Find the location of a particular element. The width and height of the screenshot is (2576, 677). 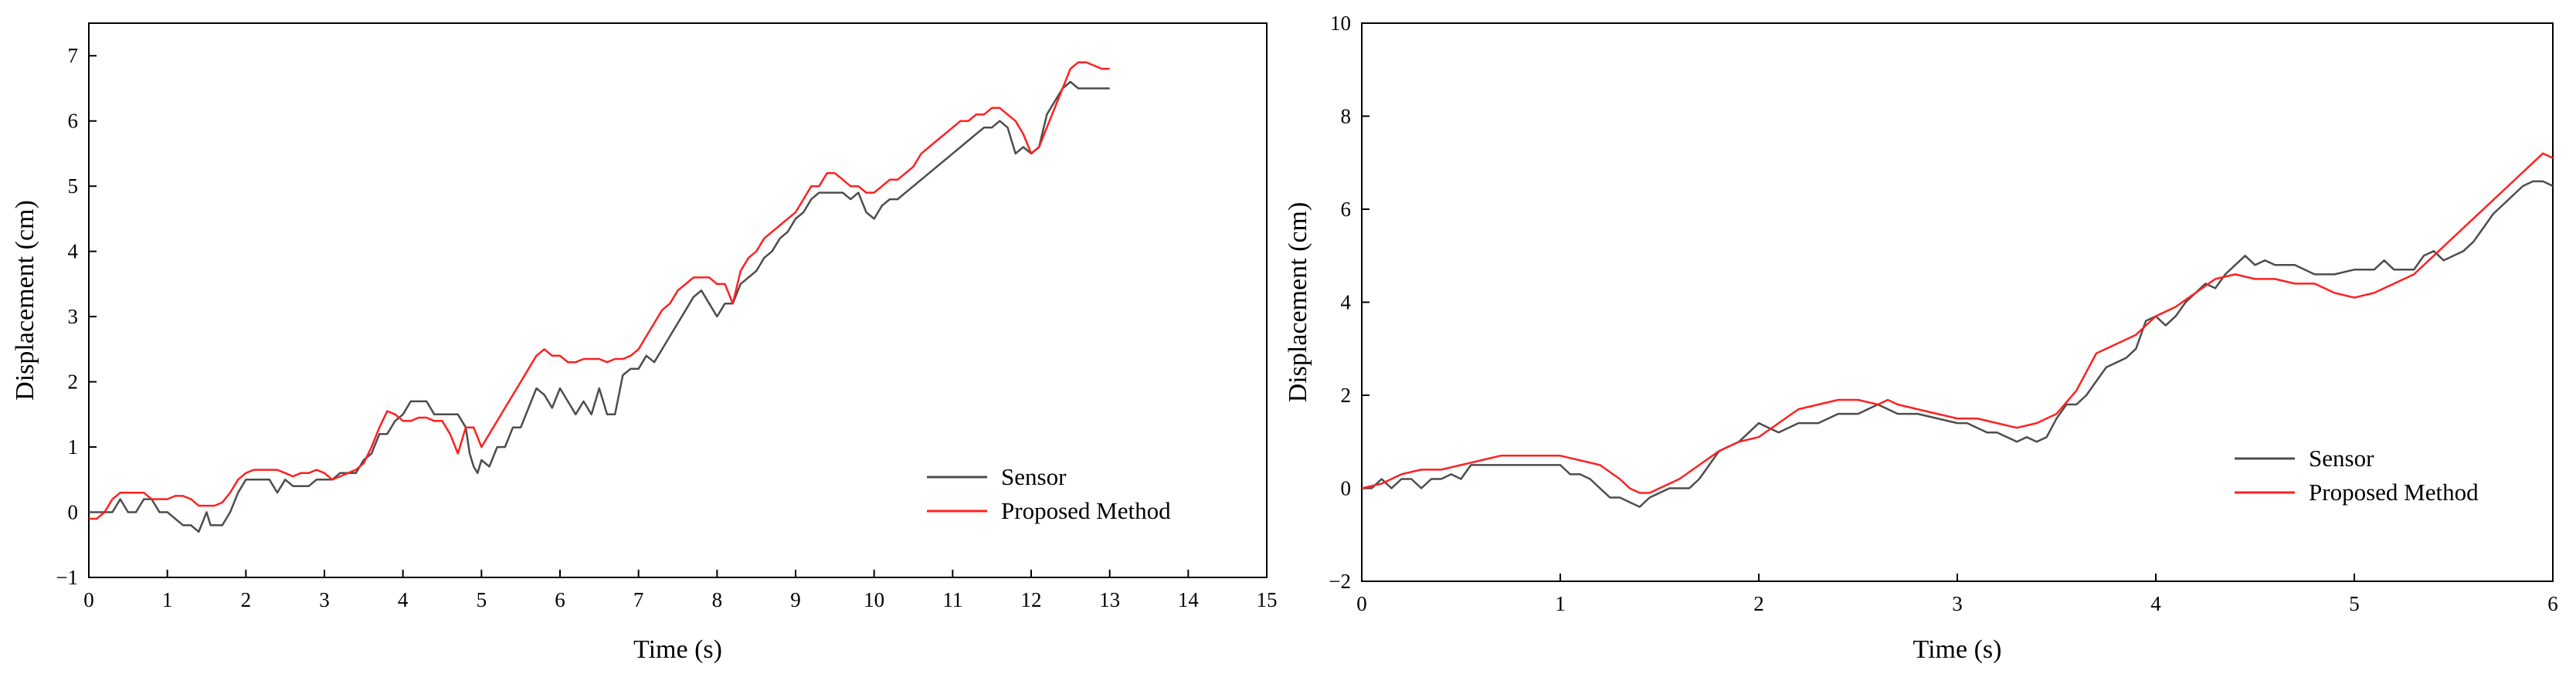

x-tick-label: 9 is located at coordinates (795, 599).